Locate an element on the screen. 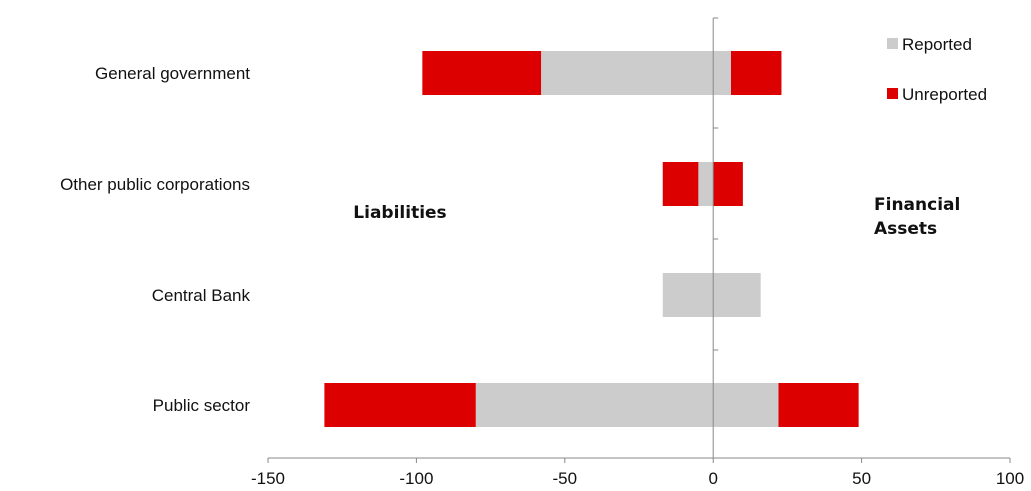  category-label: General government is located at coordinates (172, 73).